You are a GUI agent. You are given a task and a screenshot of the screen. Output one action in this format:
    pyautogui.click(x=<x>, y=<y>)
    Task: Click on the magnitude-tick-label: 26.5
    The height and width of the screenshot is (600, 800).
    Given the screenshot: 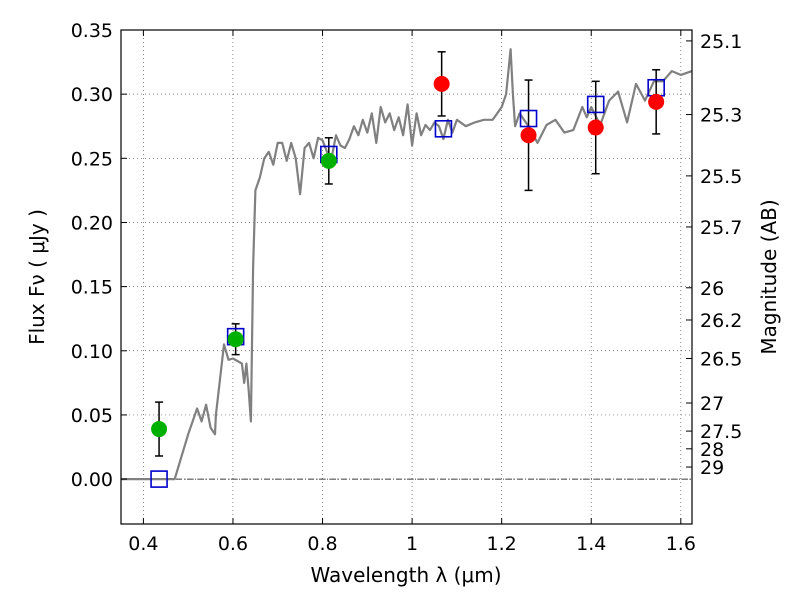 What is the action you would take?
    pyautogui.click(x=721, y=359)
    